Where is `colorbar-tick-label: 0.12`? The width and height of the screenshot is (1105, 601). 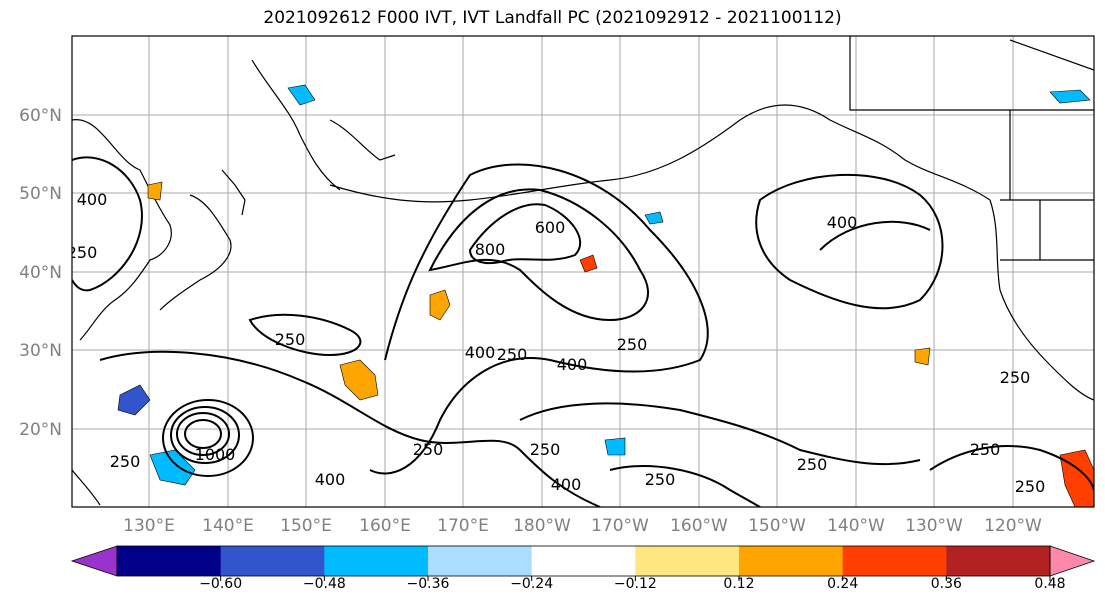 colorbar-tick-label: 0.12 is located at coordinates (738, 584).